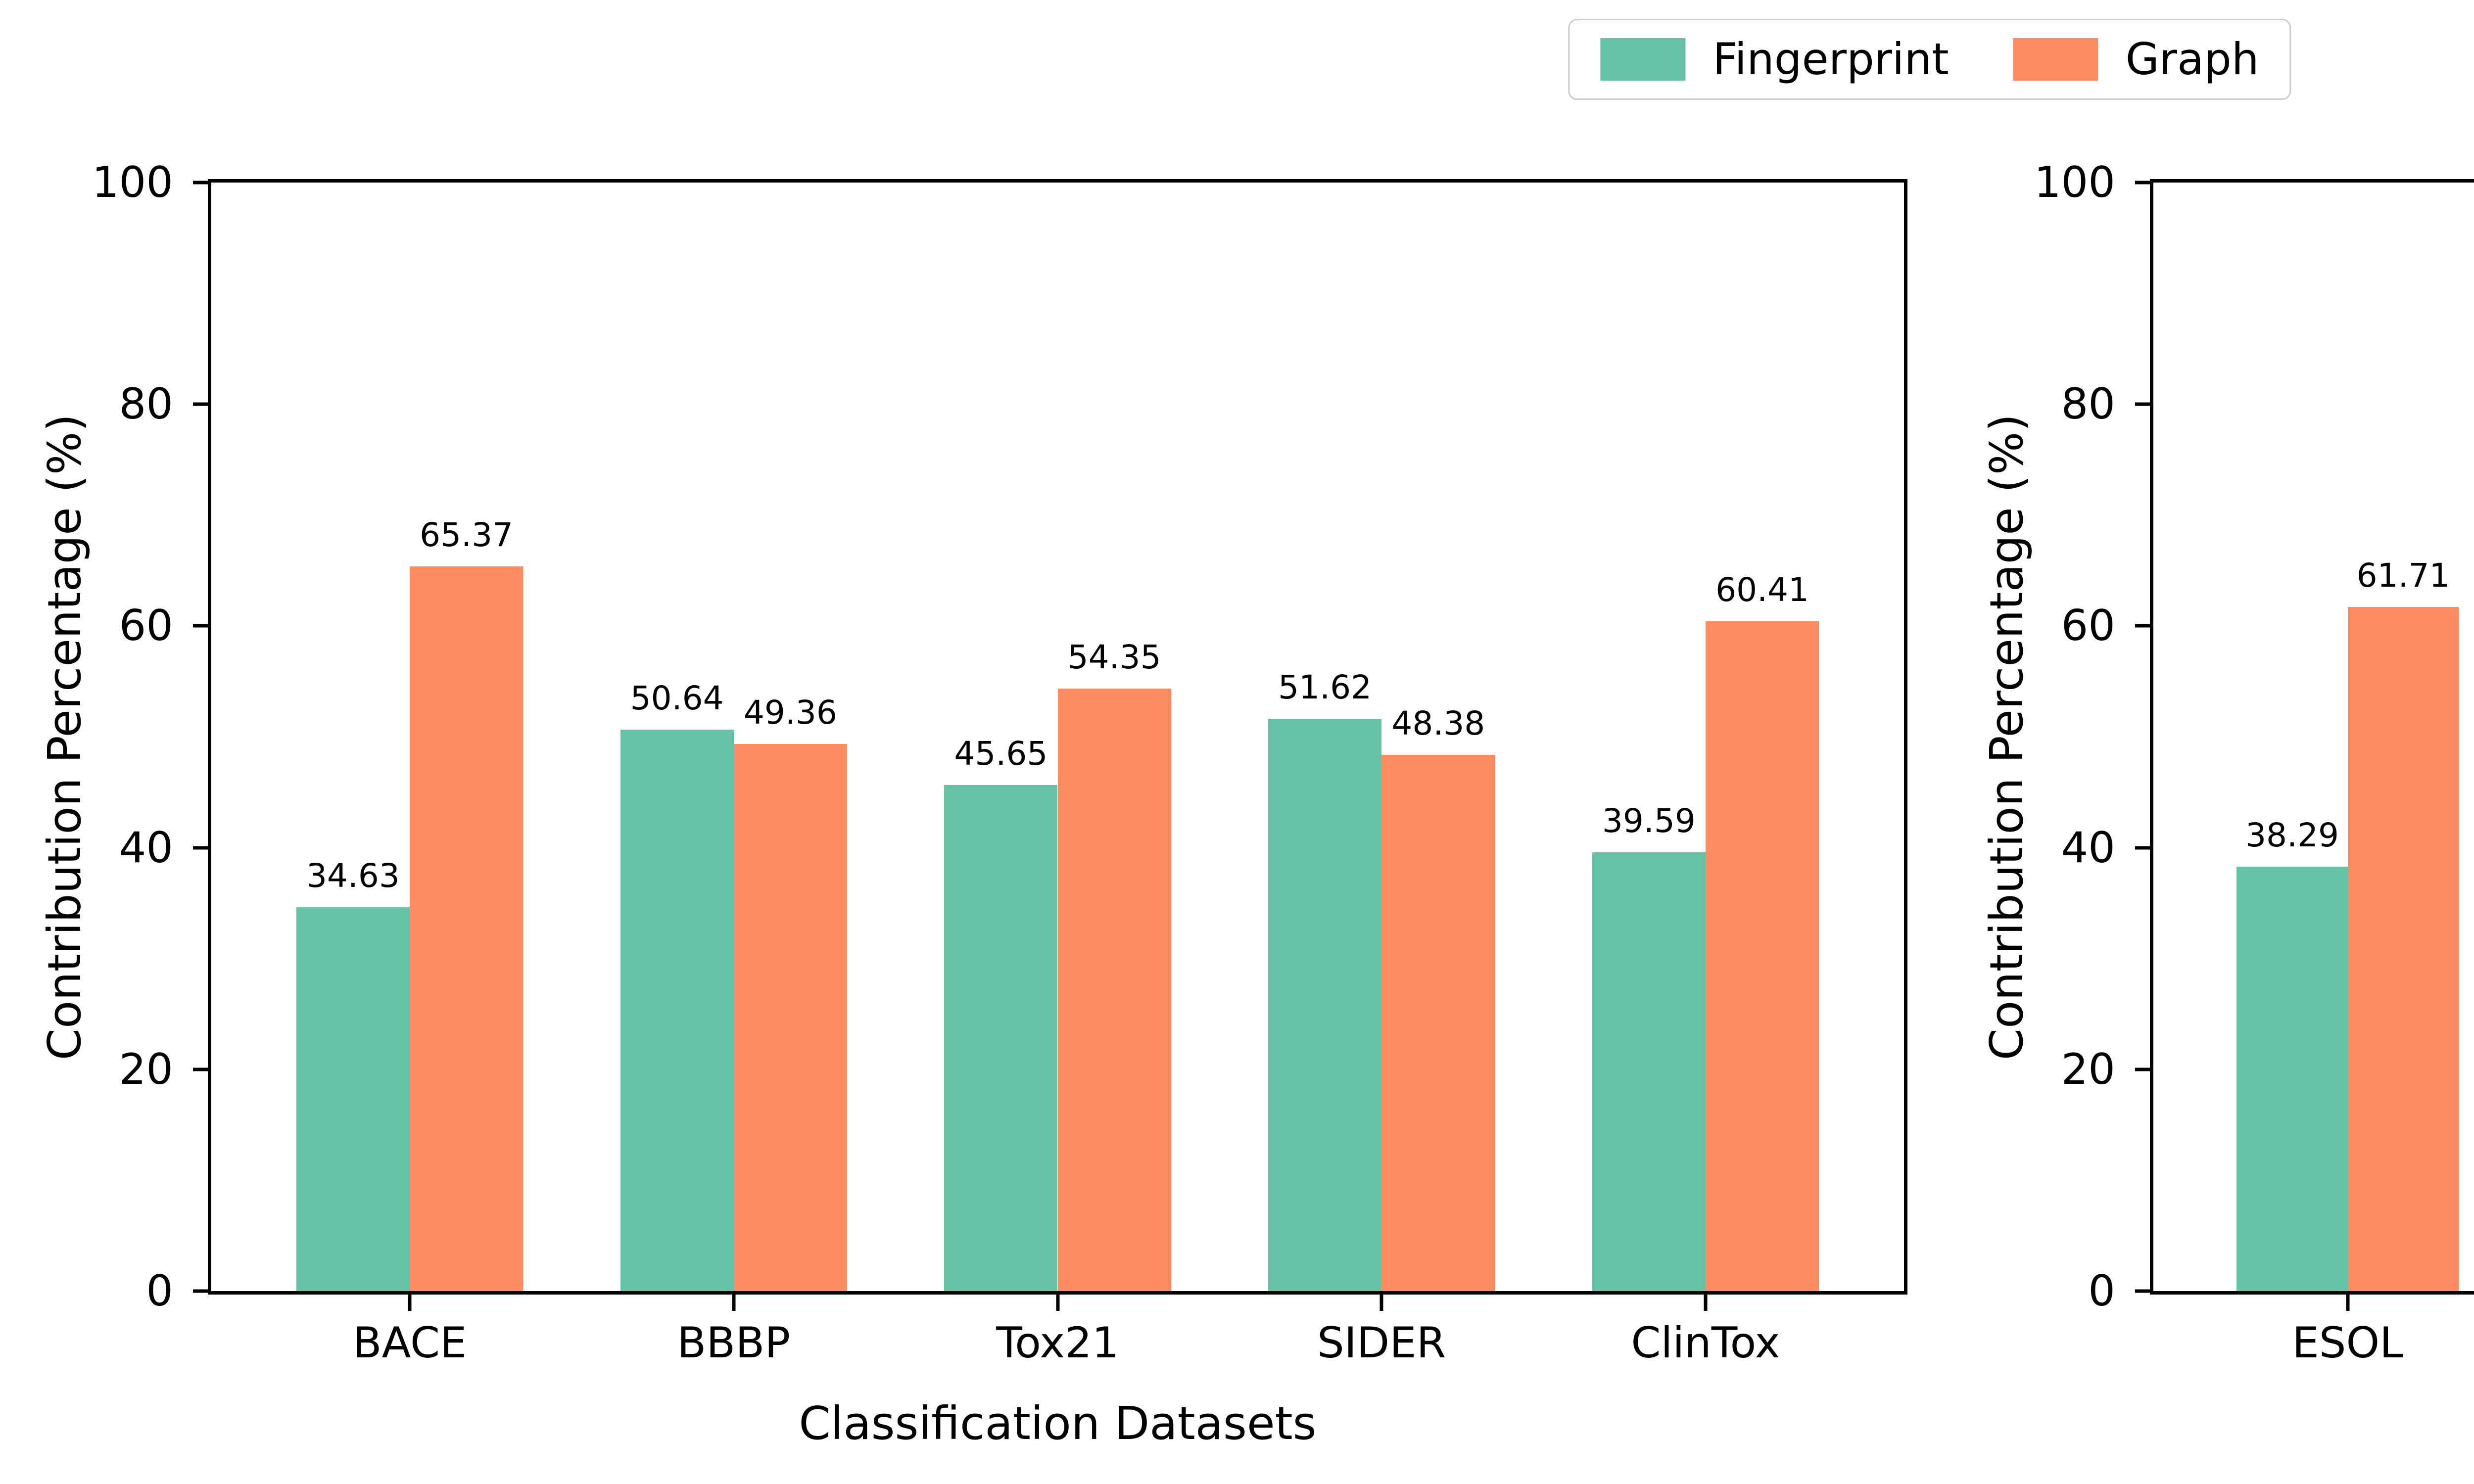 This screenshot has height=1484, width=2474. Describe the element at coordinates (1831, 59) in the screenshot. I see `legend-label-fingerprint: Fingerprint` at that location.